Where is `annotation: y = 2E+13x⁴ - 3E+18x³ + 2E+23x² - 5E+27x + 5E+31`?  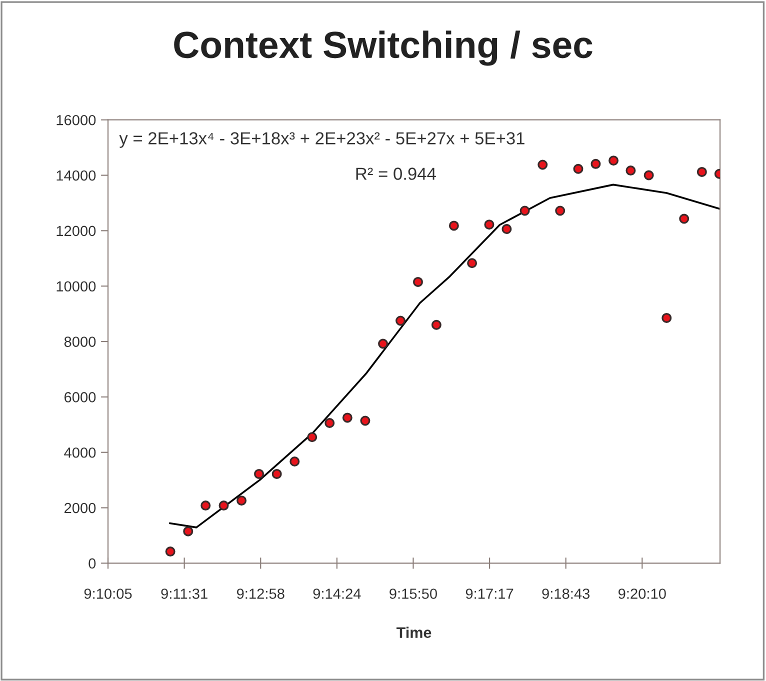
annotation: y = 2E+13x⁴ - 3E+18x³ + 2E+23x² - 5E+27x + 5E+31 is located at coordinates (321, 140).